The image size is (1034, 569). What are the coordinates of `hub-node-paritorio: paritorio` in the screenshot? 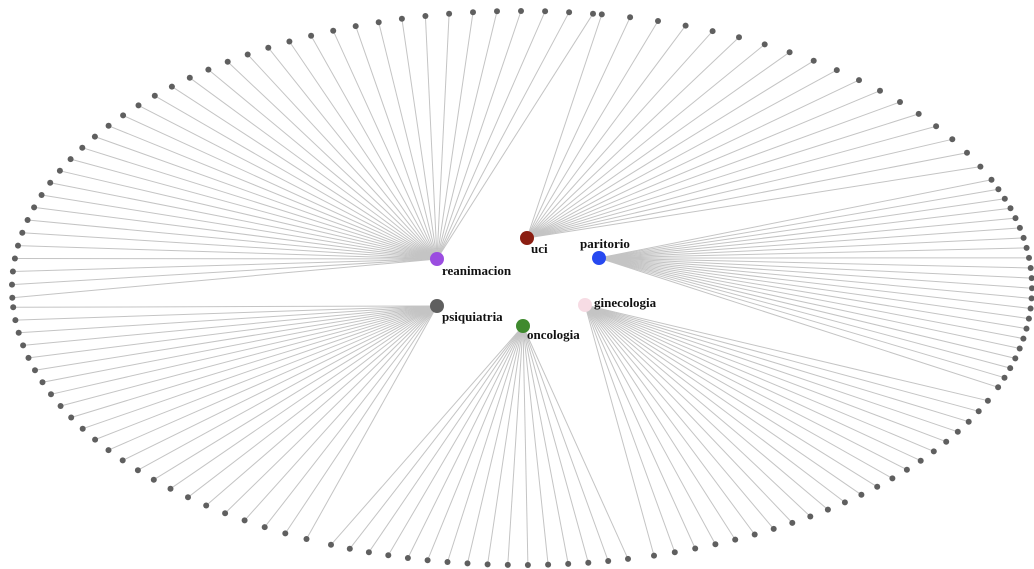 It's located at (605, 250).